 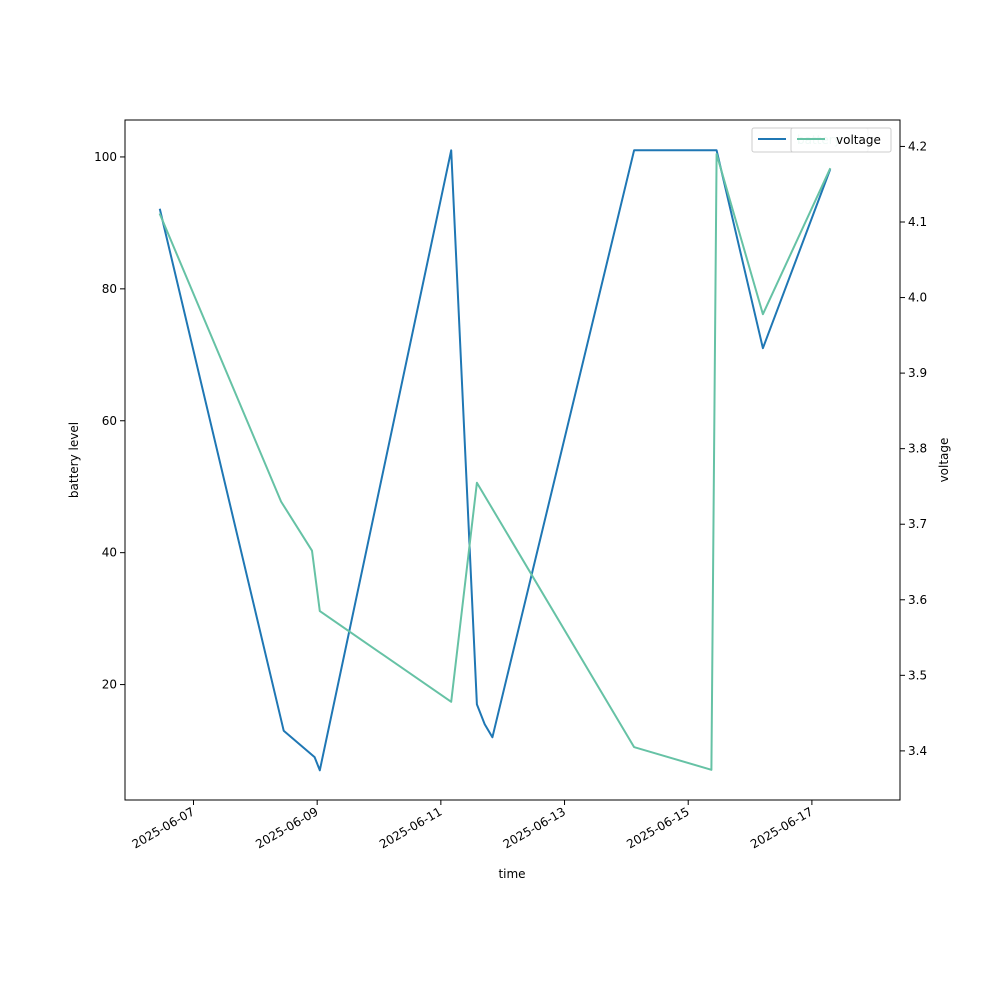 What do you see at coordinates (105, 157) in the screenshot?
I see `left-y-tick-label: 100` at bounding box center [105, 157].